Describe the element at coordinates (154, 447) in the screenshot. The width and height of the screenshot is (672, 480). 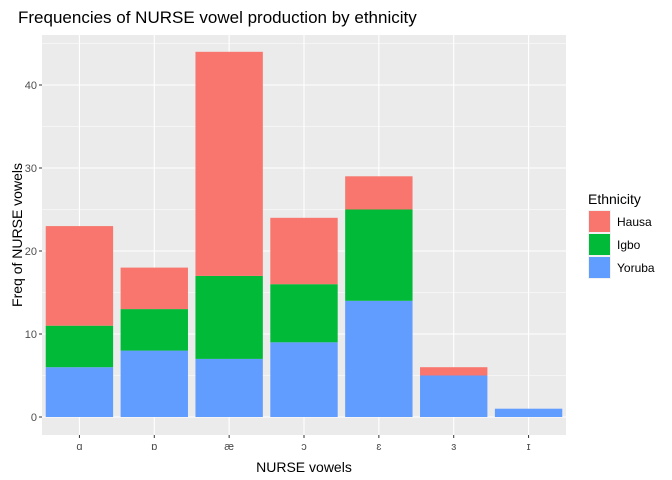
I see `x-tick-label: ɒ` at that location.